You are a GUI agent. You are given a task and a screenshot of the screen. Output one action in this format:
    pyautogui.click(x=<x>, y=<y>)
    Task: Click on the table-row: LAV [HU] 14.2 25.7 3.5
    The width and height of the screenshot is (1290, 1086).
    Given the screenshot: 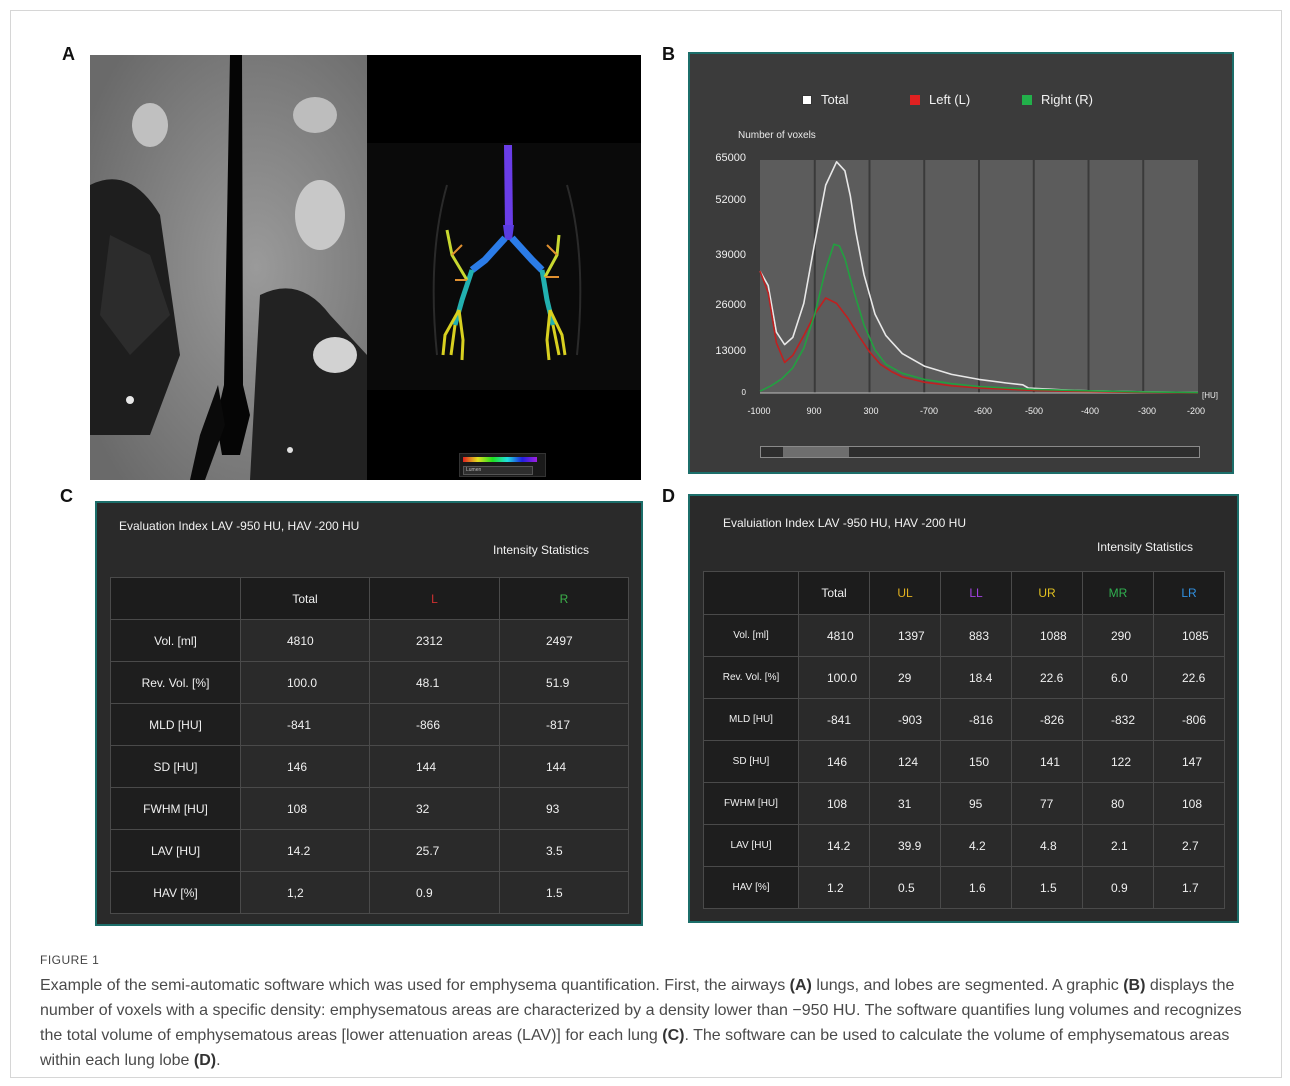 What is the action you would take?
    pyautogui.click(x=369, y=850)
    